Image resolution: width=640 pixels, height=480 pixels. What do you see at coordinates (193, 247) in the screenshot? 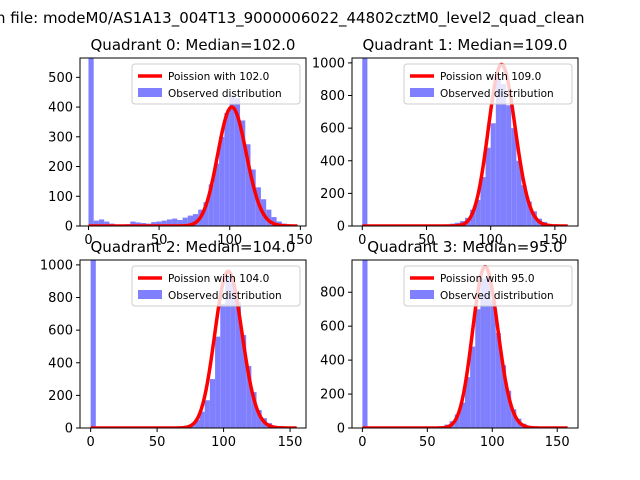
I see `subplot-title: Quadrant 2: Median=104.0` at bounding box center [193, 247].